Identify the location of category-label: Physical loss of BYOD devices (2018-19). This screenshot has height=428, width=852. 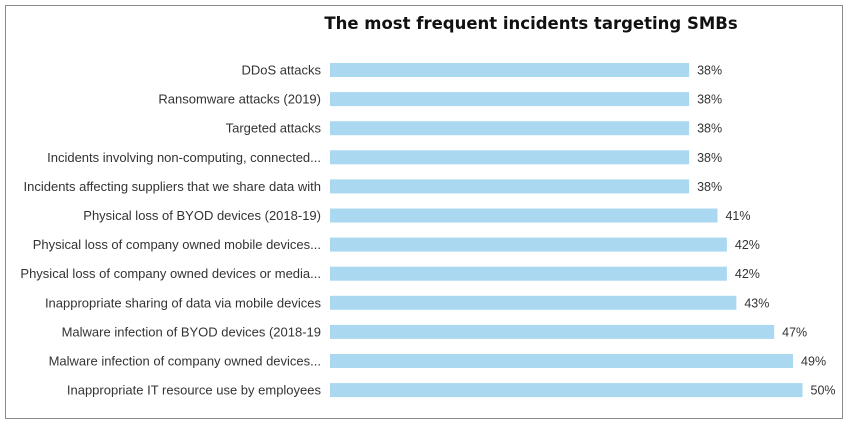
(202, 215).